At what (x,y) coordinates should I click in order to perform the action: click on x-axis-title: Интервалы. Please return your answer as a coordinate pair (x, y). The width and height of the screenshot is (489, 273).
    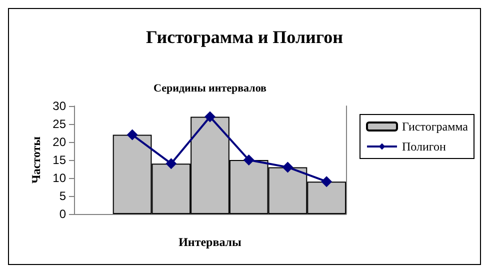
    Looking at the image, I should click on (210, 242).